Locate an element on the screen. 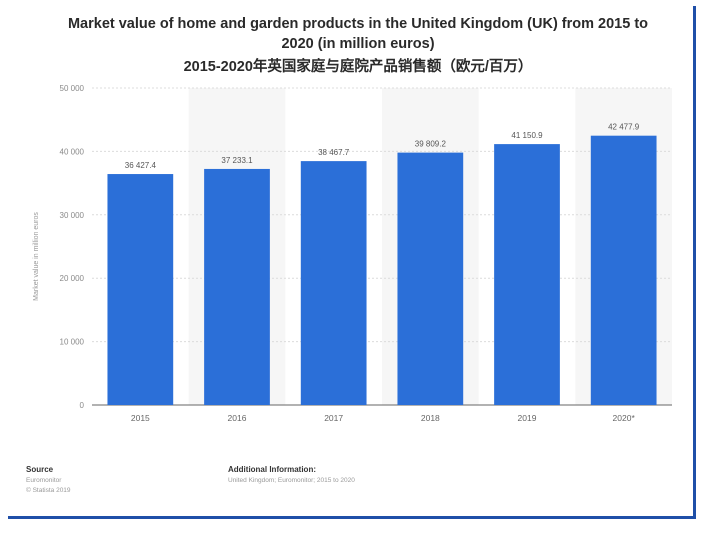 The height and width of the screenshot is (533, 716). additional-info-heading: Additional Information: is located at coordinates (272, 469).